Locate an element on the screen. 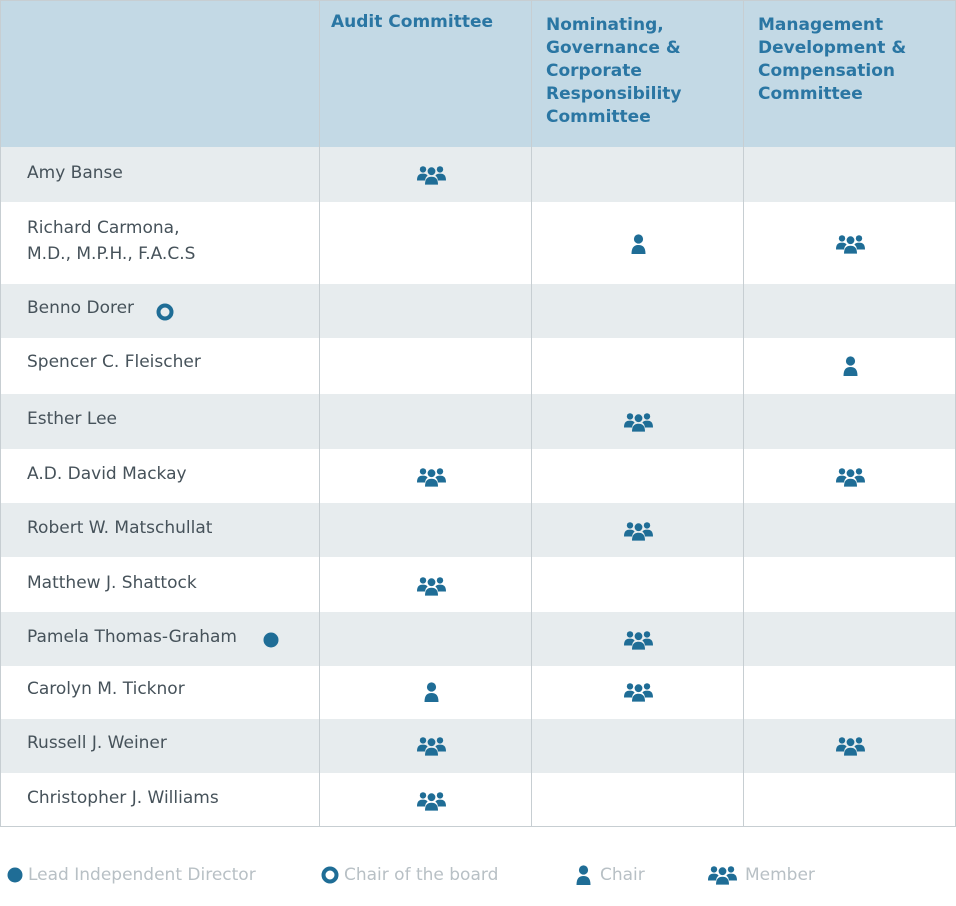  director-name-line: Russell J. Weiner is located at coordinates (97, 743).